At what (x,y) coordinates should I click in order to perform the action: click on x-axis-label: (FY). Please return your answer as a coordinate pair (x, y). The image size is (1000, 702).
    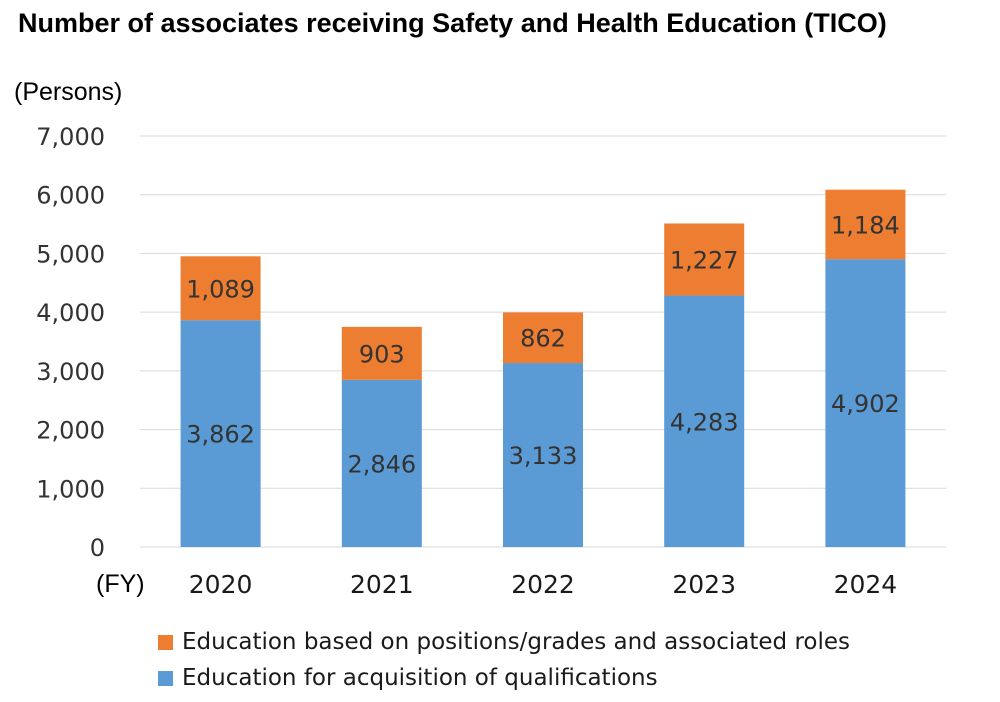
    Looking at the image, I should click on (120, 584).